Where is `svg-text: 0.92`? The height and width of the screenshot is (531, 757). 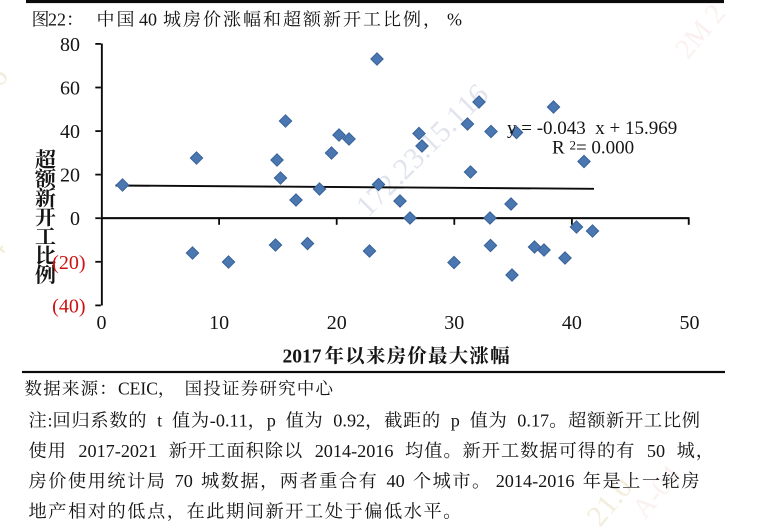
svg-text: 0.92 is located at coordinates (349, 421).